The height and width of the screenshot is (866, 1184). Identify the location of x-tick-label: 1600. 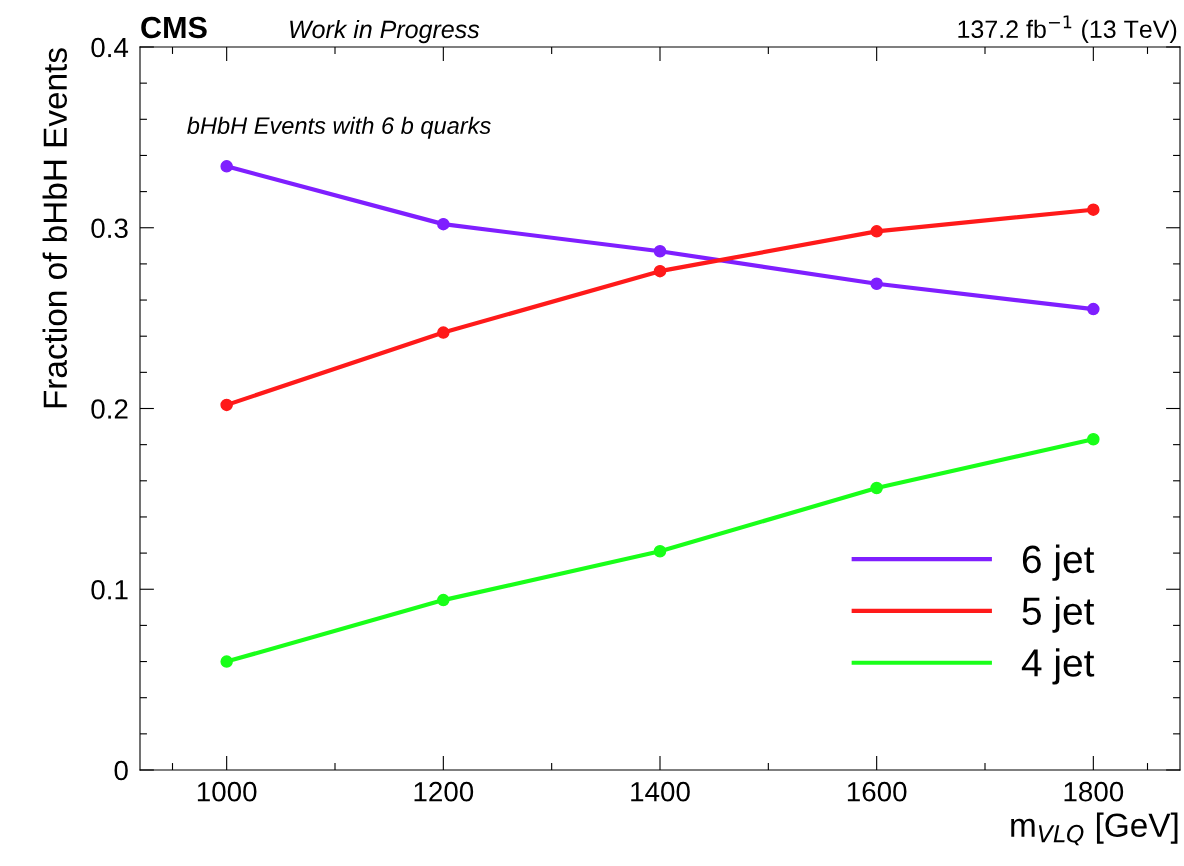
(877, 791).